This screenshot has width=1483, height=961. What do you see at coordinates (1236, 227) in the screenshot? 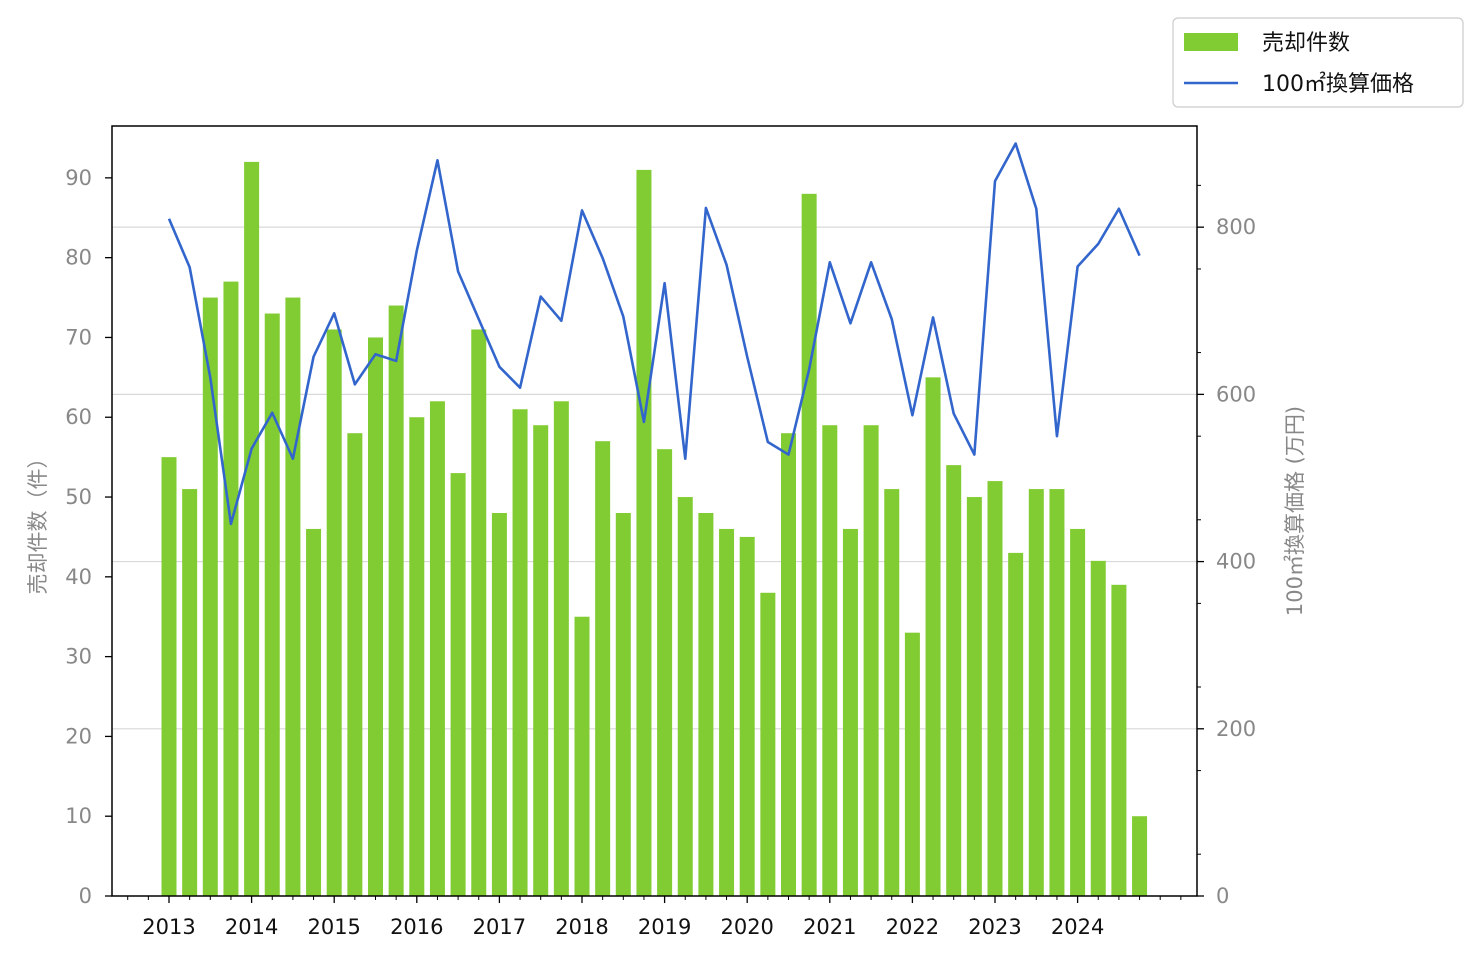
I see `right-tick-label: 800` at bounding box center [1236, 227].